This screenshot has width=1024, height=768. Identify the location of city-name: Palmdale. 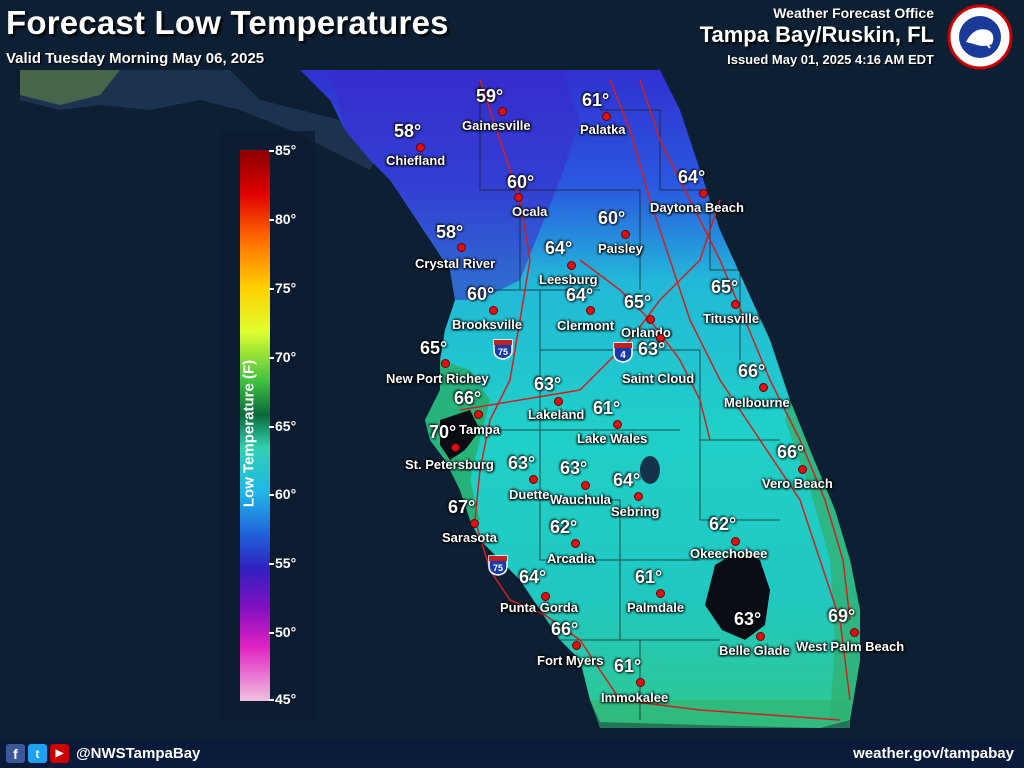
(656, 607).